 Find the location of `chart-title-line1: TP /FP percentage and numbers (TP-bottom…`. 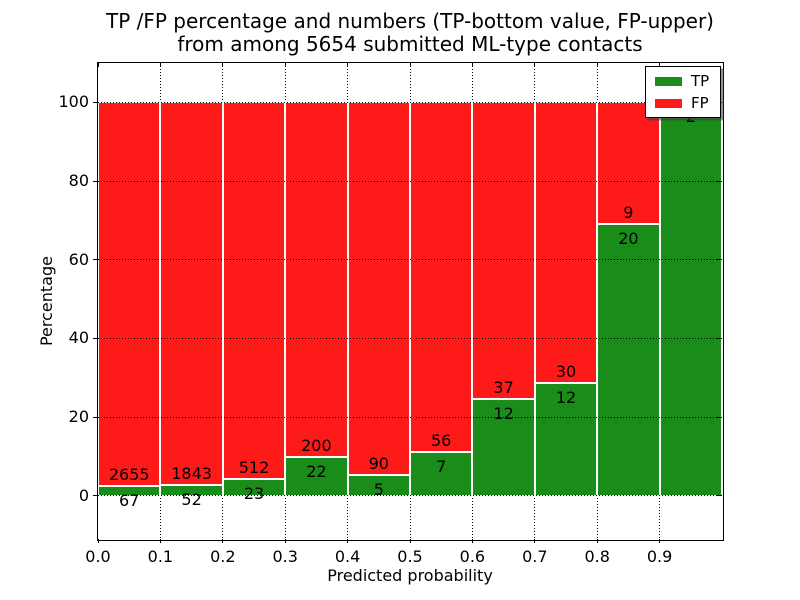

chart-title-line1: TP /FP percentage and numbers (TP-bottom… is located at coordinates (410, 21).